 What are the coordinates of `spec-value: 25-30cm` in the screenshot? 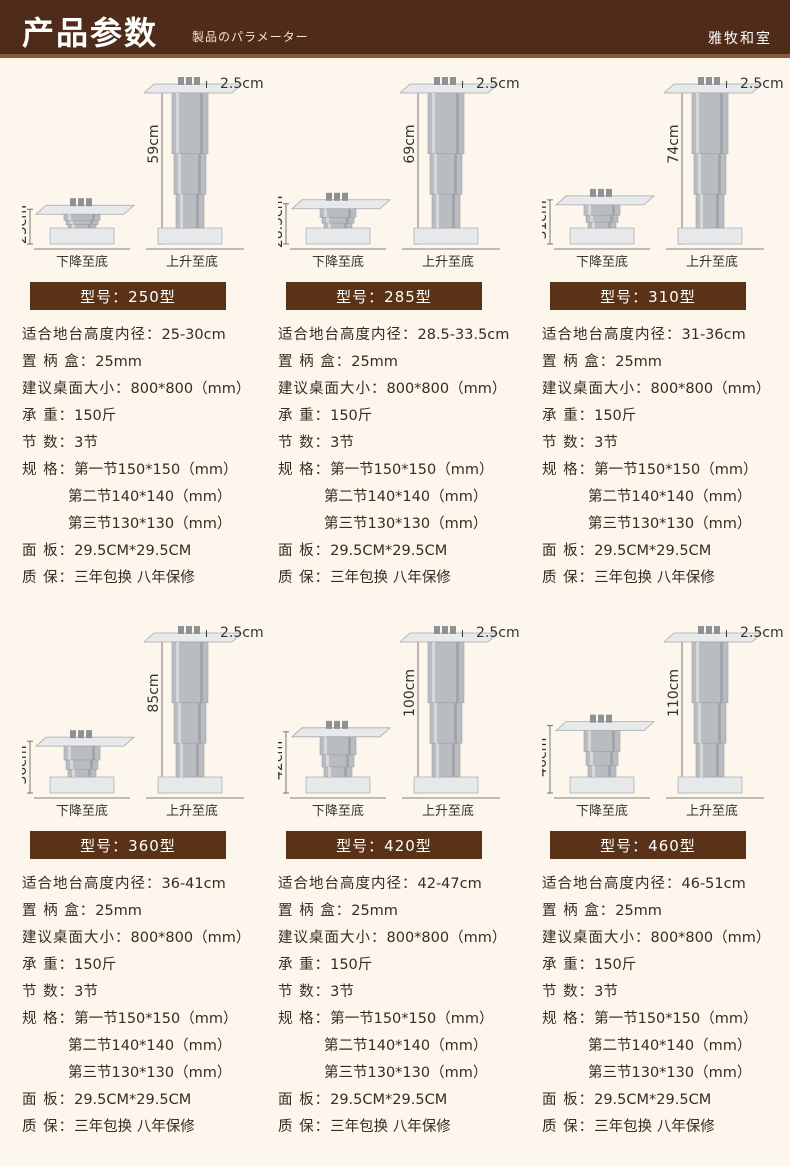 It's located at (193, 335).